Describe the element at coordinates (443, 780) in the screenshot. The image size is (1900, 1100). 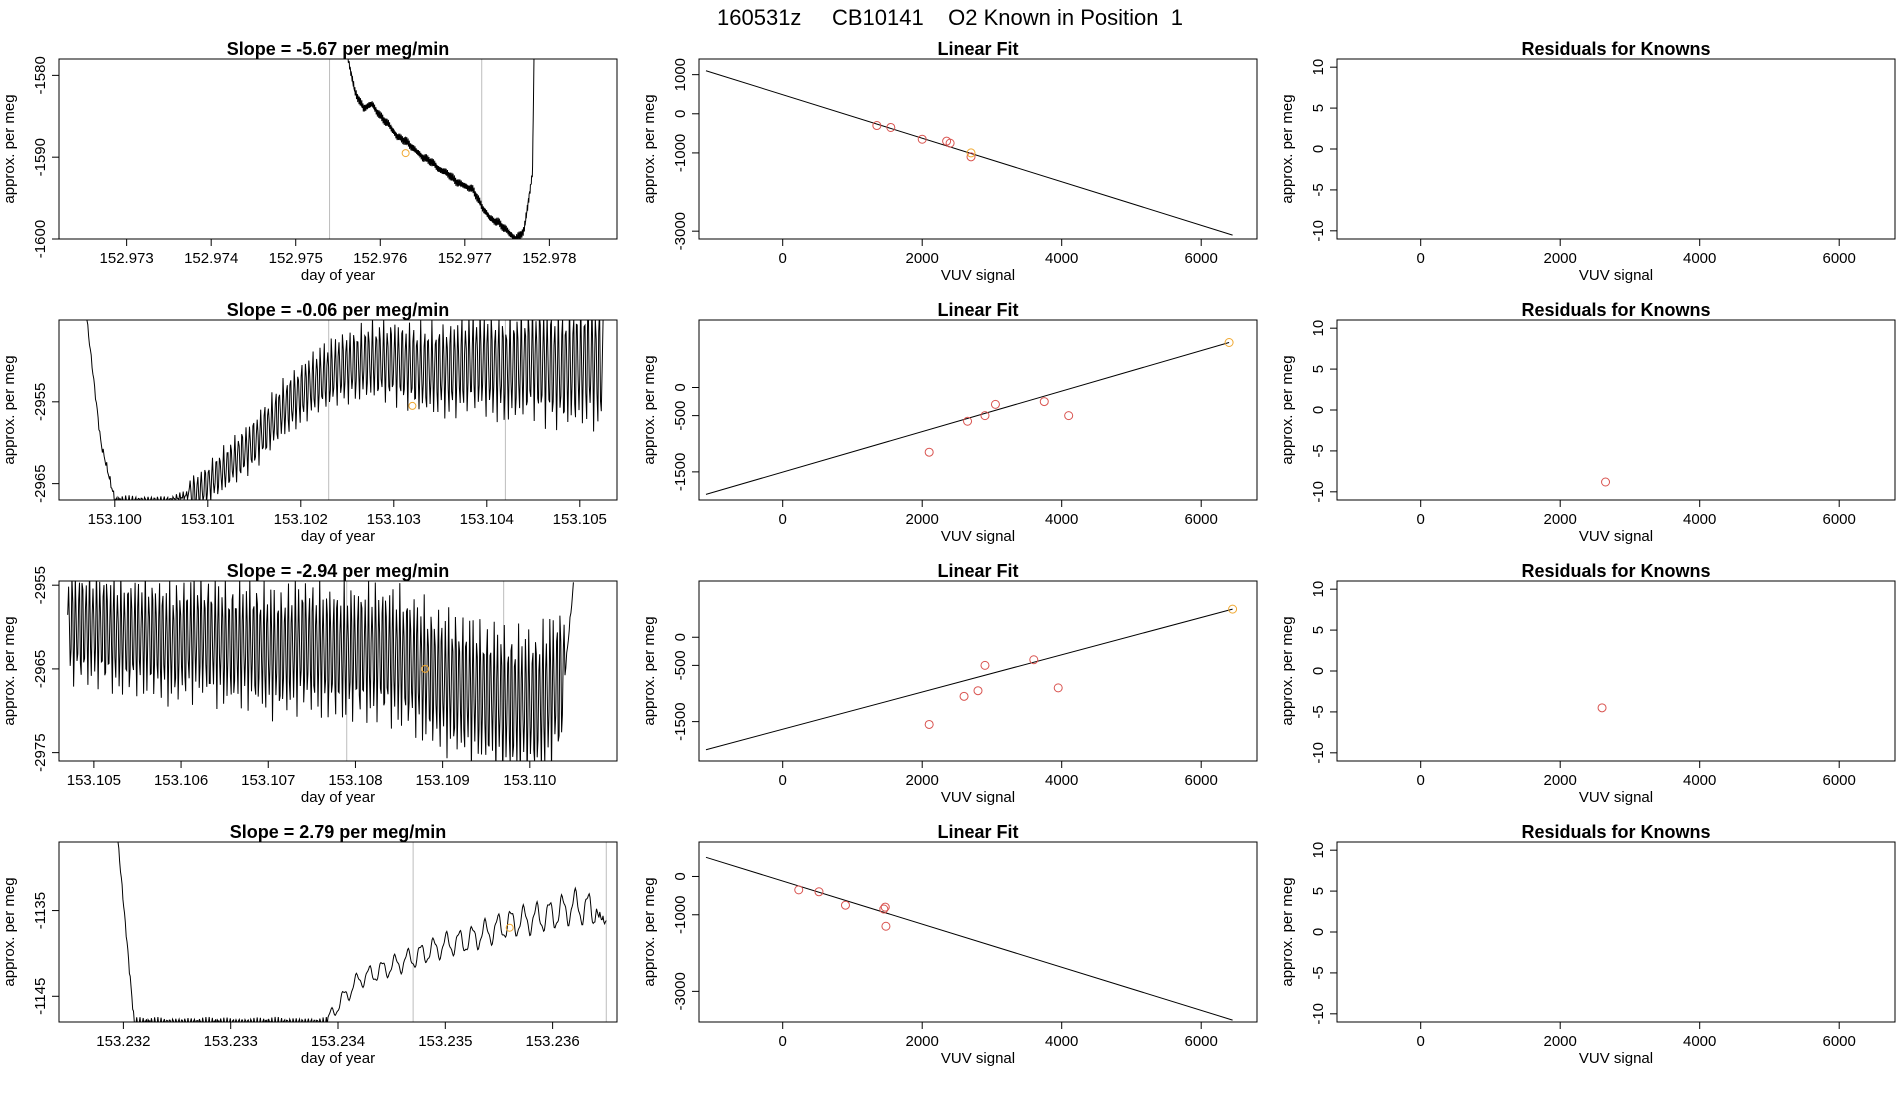
I see `timeseries-xtick-label: 153.109` at that location.